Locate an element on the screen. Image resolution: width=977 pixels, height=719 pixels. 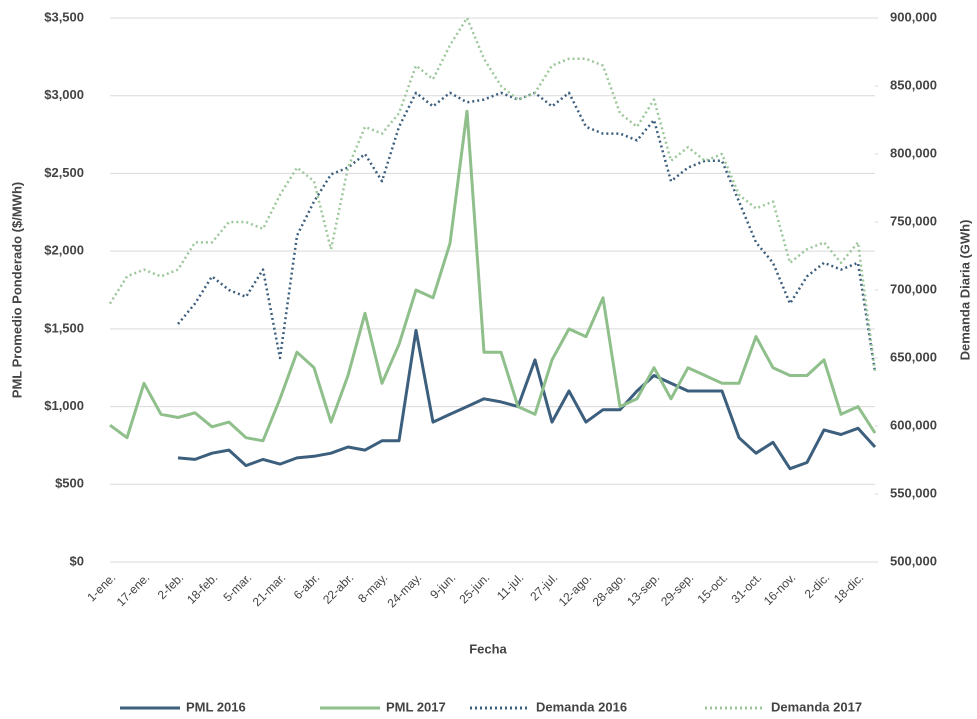
y-tick-label: $2,000 is located at coordinates (64, 250).